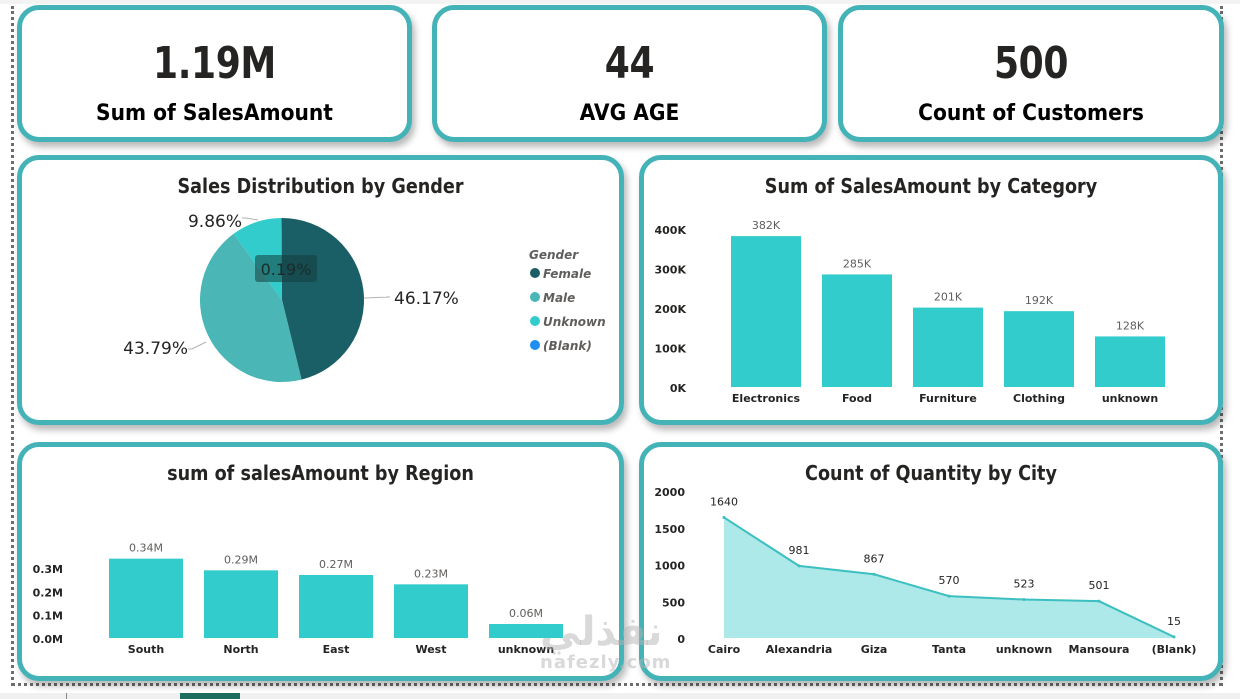 Image resolution: width=1240 pixels, height=699 pixels. What do you see at coordinates (320, 473) in the screenshot?
I see `chart-title: sum of salesAmount by Region` at bounding box center [320, 473].